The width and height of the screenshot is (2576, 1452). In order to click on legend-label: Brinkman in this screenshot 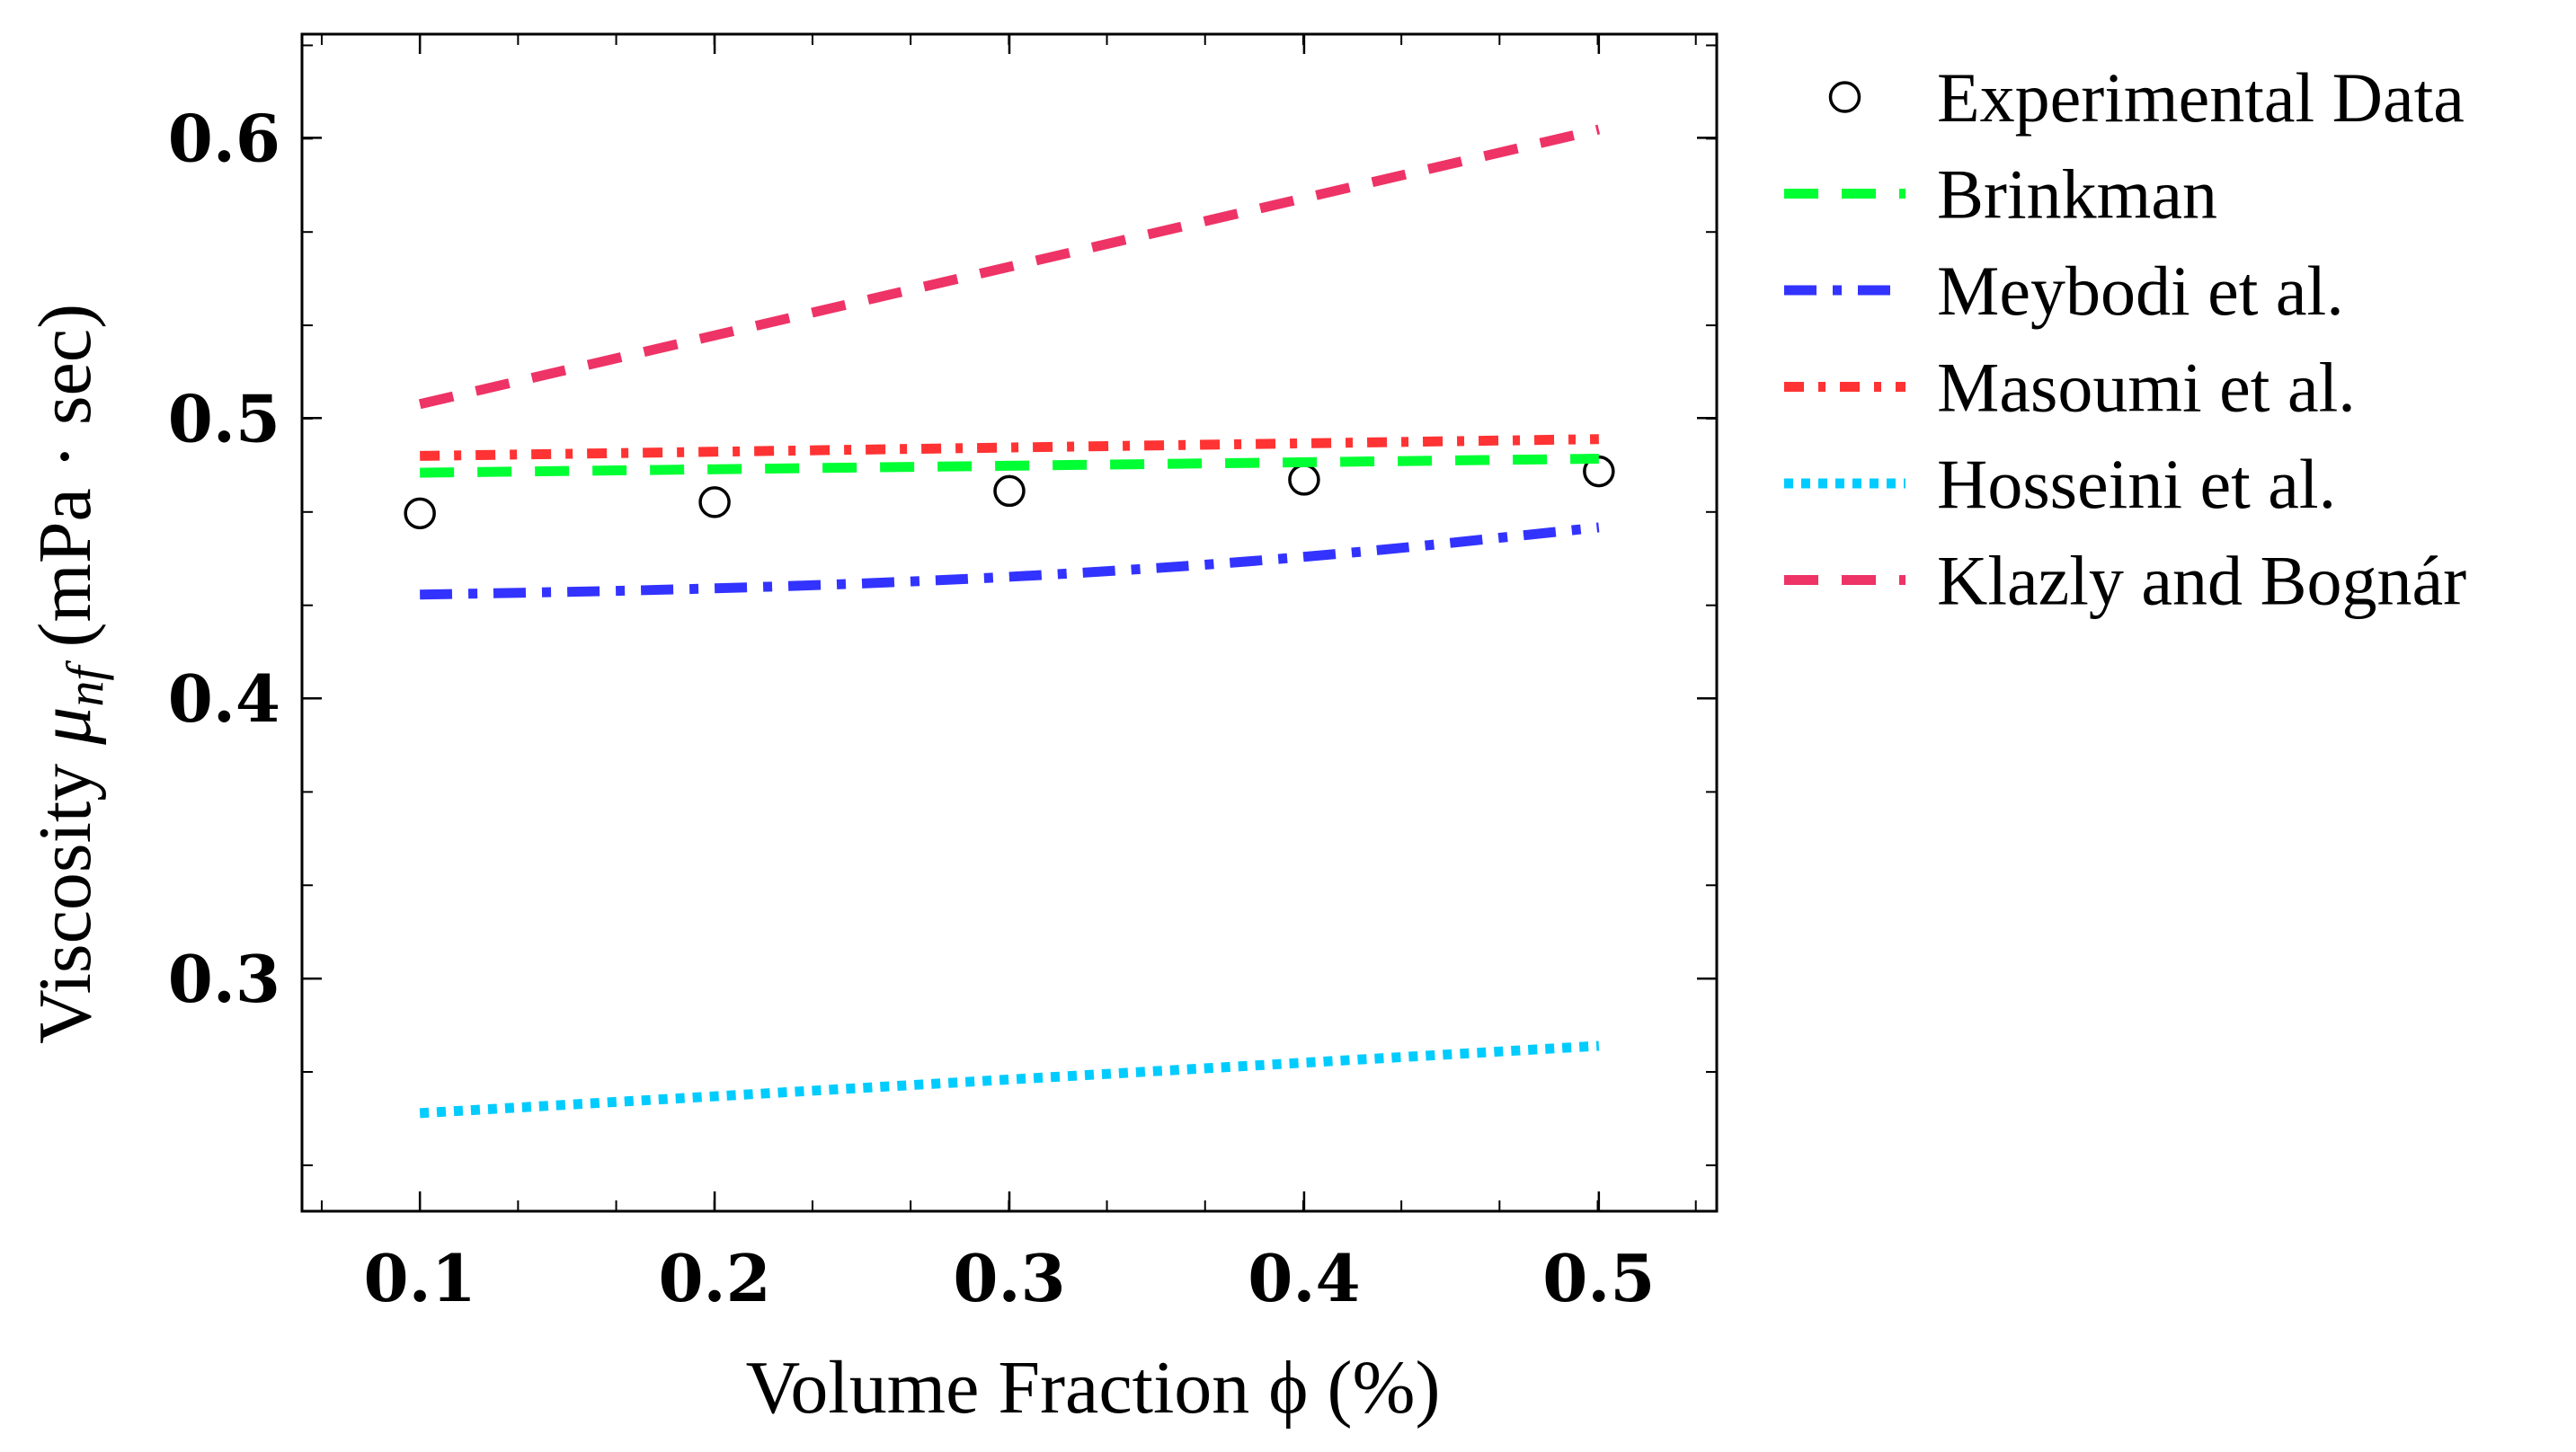, I will do `click(2077, 194)`.